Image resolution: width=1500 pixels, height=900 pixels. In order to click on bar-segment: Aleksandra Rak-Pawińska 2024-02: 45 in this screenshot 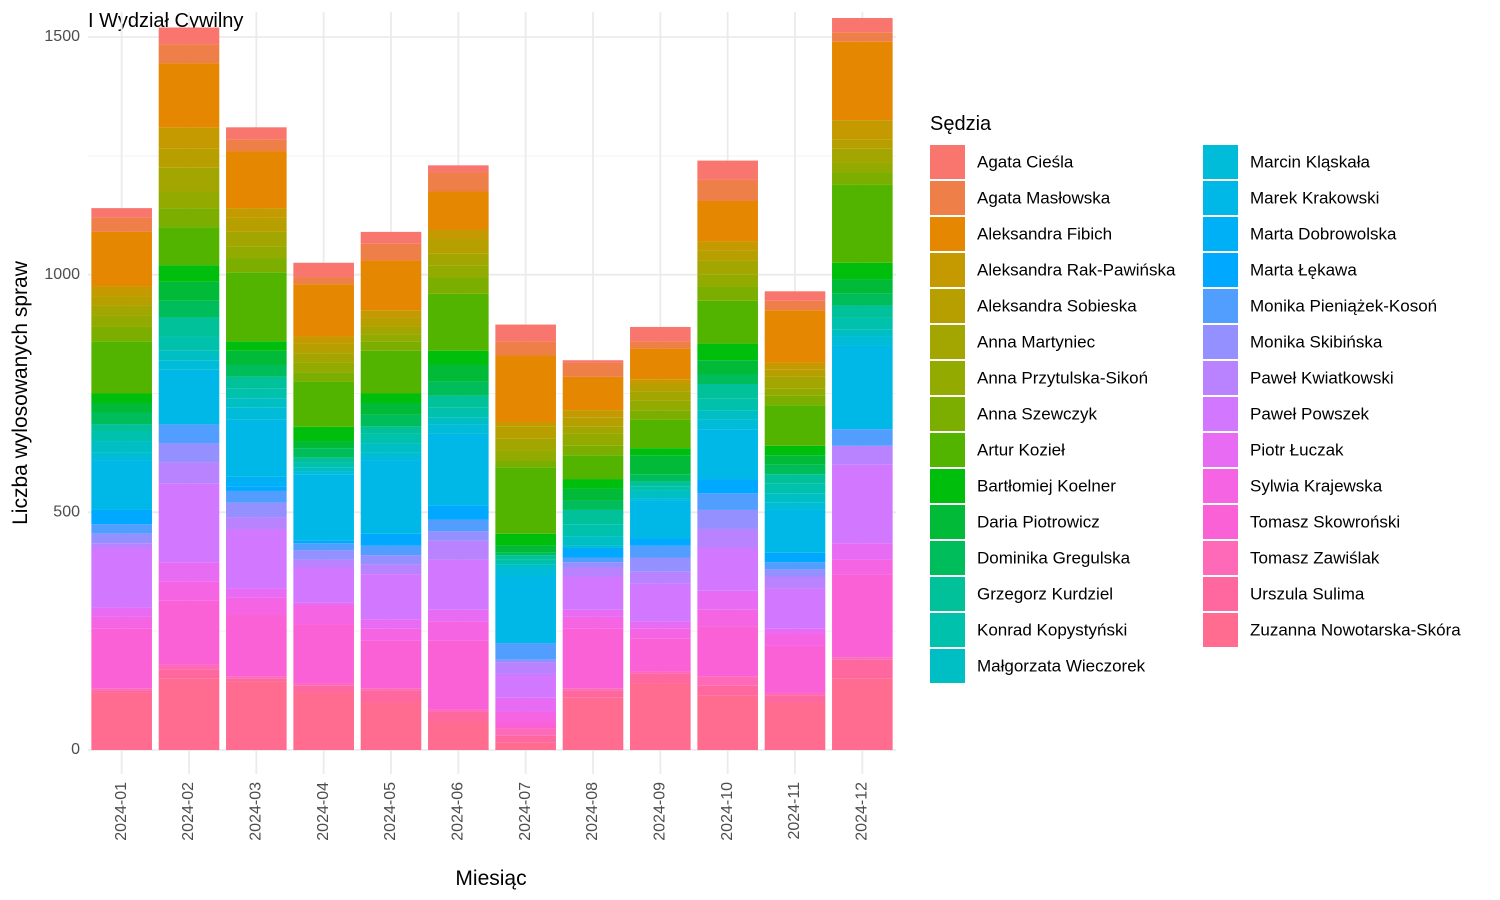, I will do `click(189, 138)`.